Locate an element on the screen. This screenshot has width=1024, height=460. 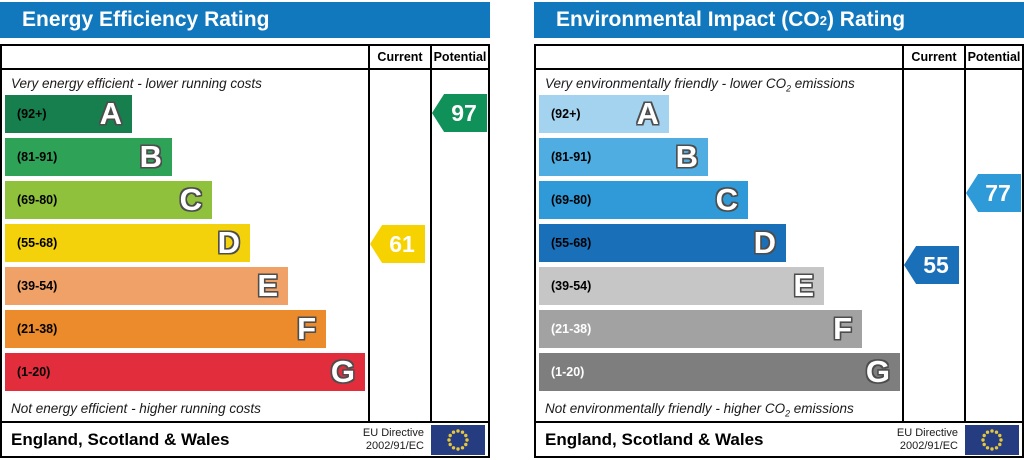
current-rating-pointer: 55 is located at coordinates (931, 265).